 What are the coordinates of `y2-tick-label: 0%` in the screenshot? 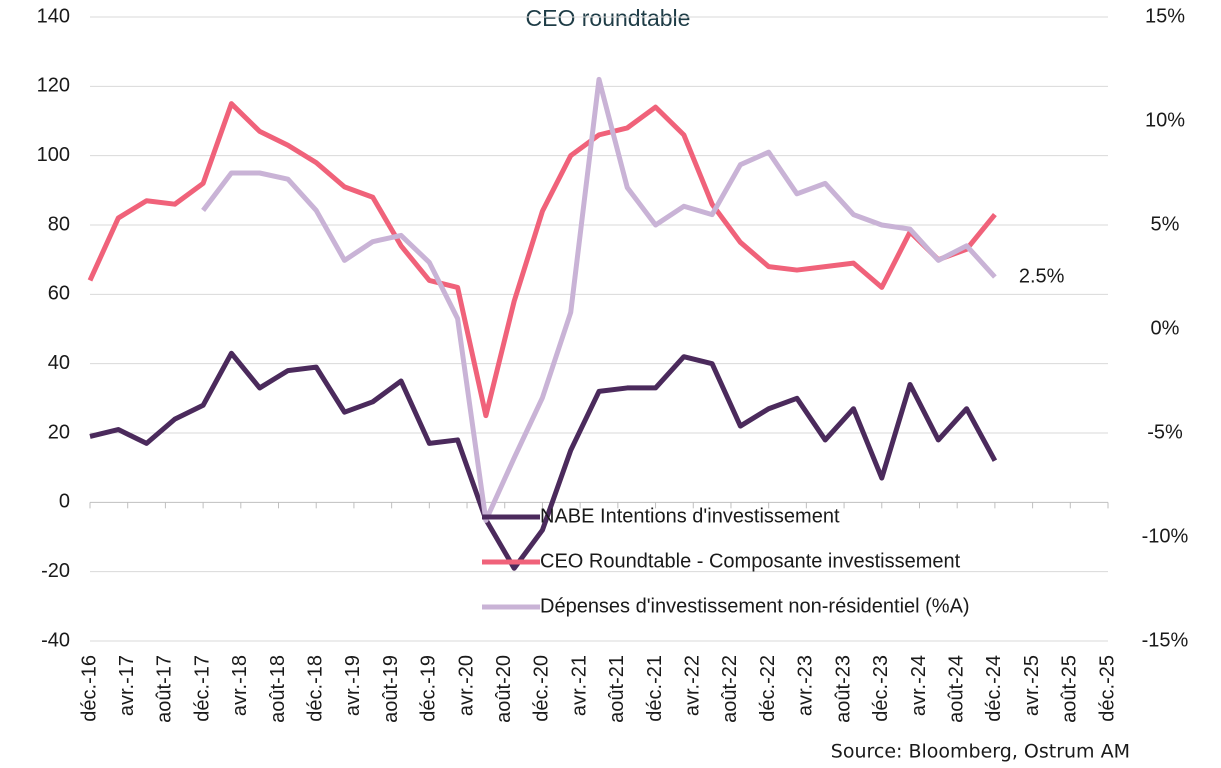 It's located at (1165, 328).